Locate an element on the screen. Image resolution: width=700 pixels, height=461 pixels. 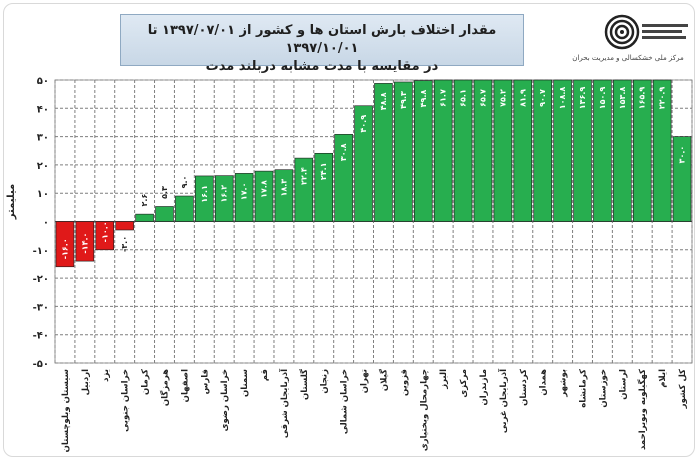
data-label: -۳.۰ is located at coordinates (124, 244).